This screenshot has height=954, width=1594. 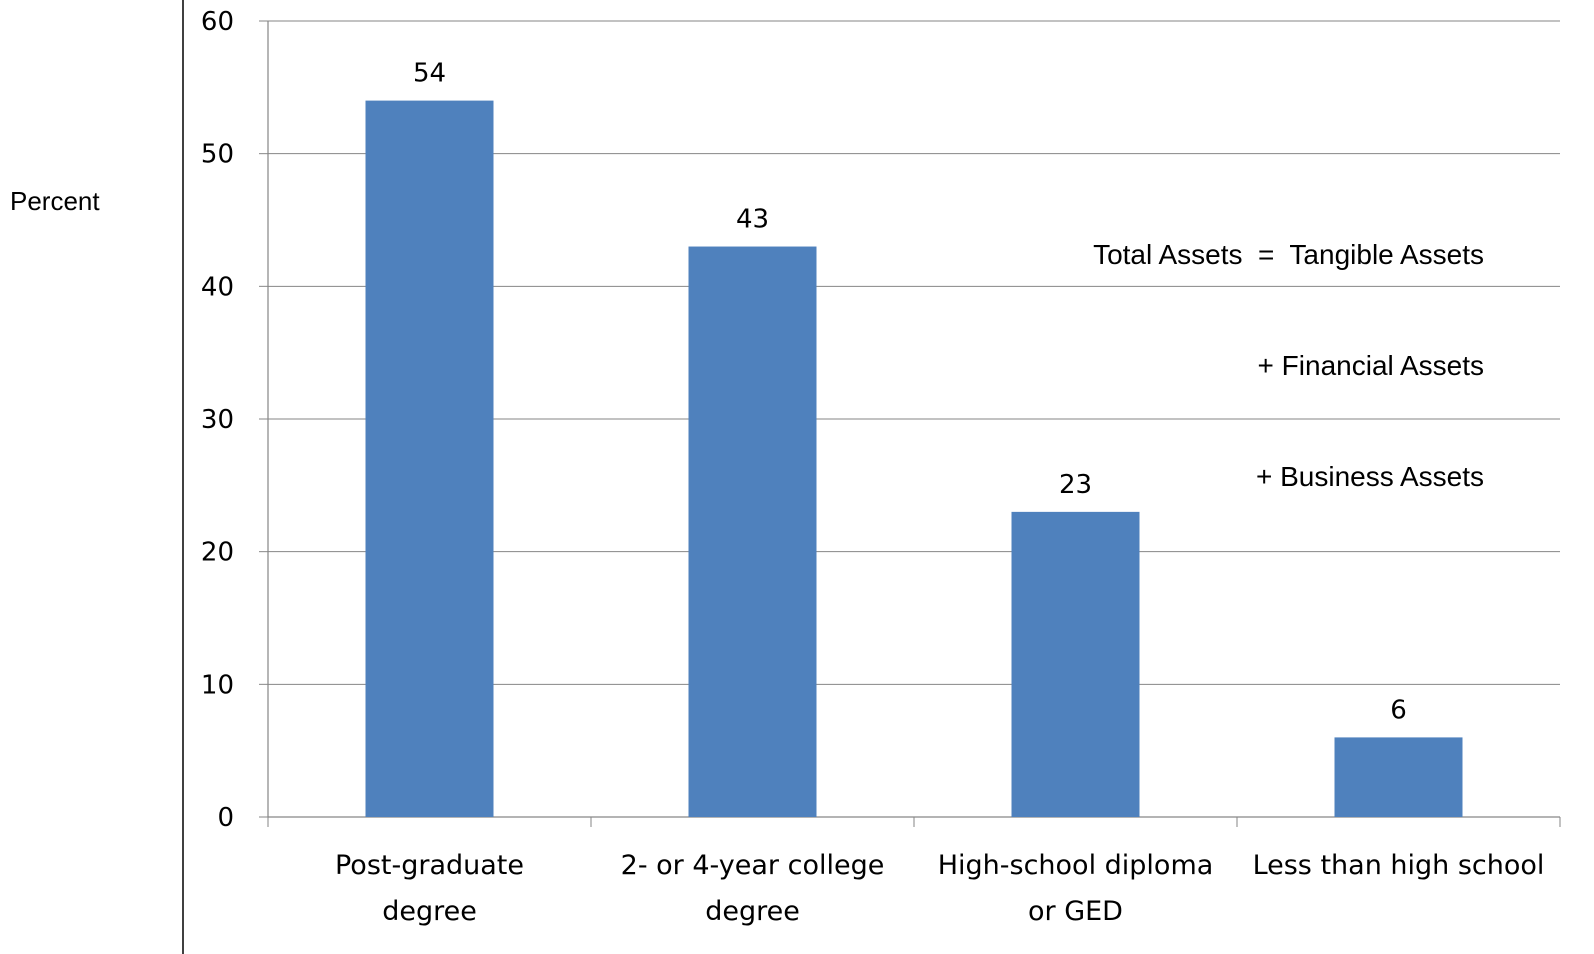 I want to click on y-tick-label: 40, so click(x=217, y=287).